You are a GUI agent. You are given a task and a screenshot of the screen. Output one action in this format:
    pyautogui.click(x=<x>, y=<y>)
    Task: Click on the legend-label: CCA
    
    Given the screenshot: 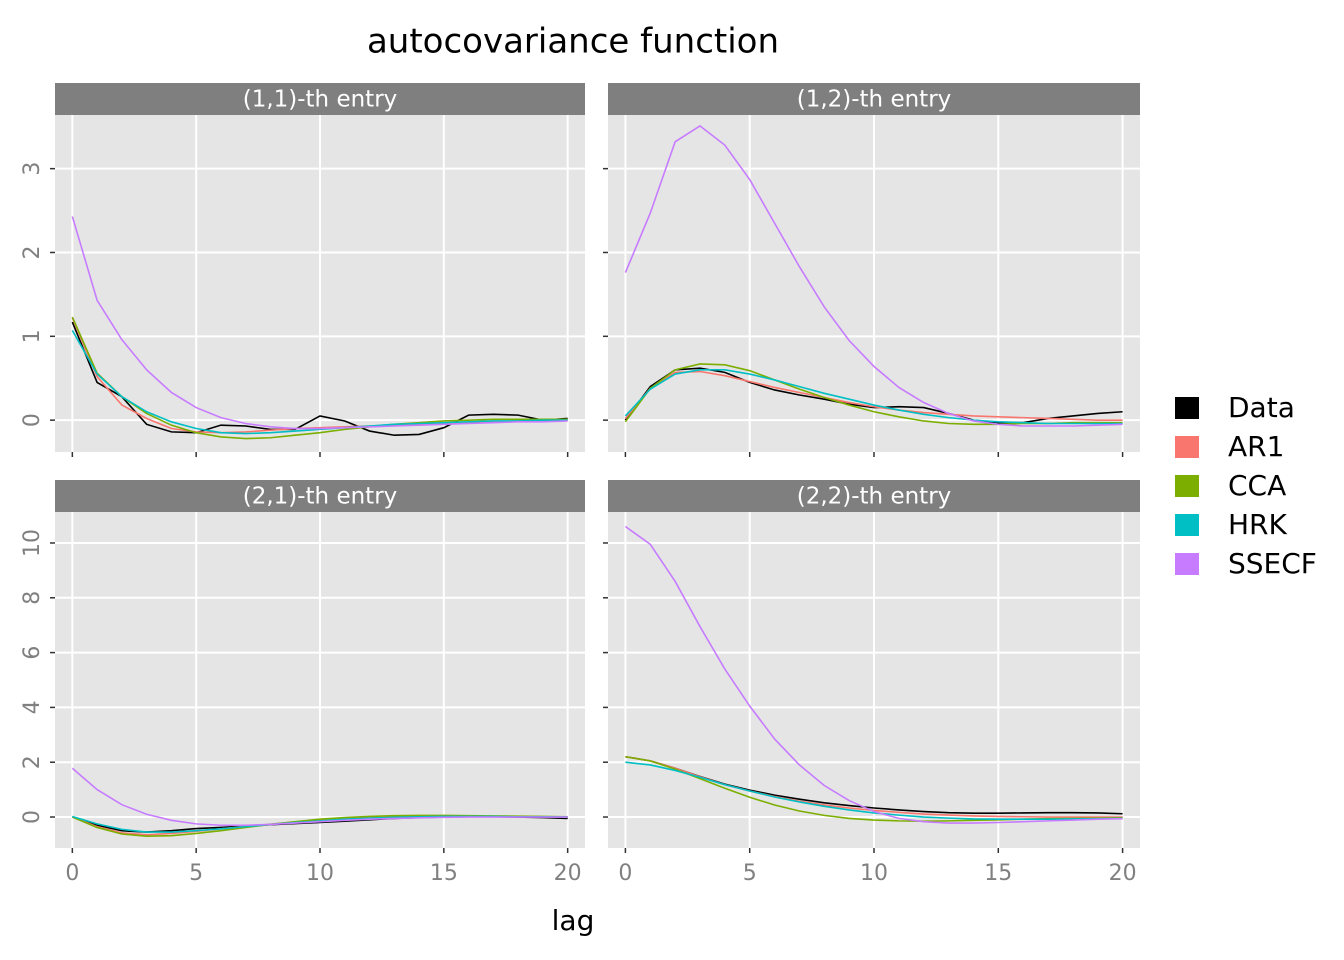 What is the action you would take?
    pyautogui.click(x=1257, y=485)
    